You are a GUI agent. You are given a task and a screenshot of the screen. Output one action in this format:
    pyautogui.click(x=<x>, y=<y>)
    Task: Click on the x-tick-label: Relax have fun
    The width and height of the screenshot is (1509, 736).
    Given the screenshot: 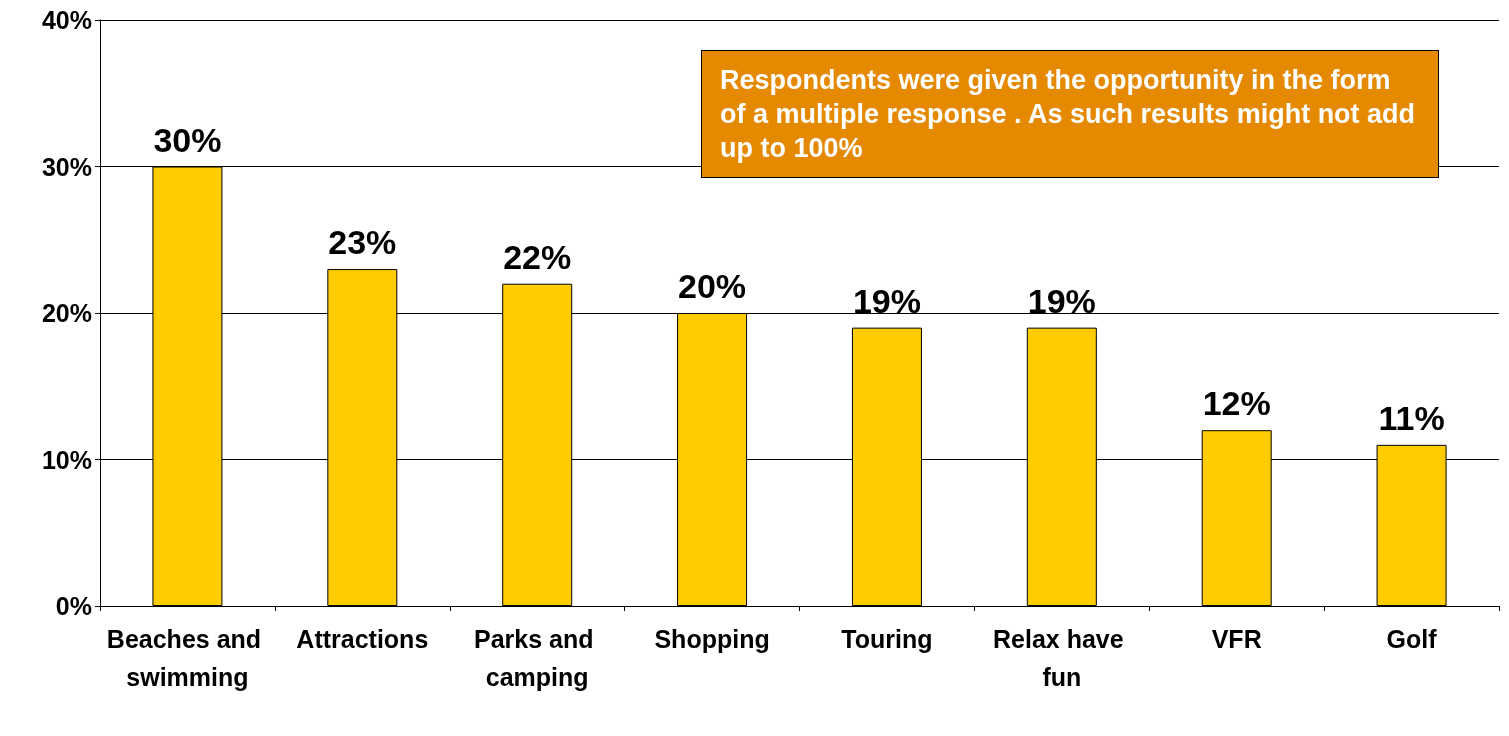 What is the action you would take?
    pyautogui.click(x=1062, y=658)
    